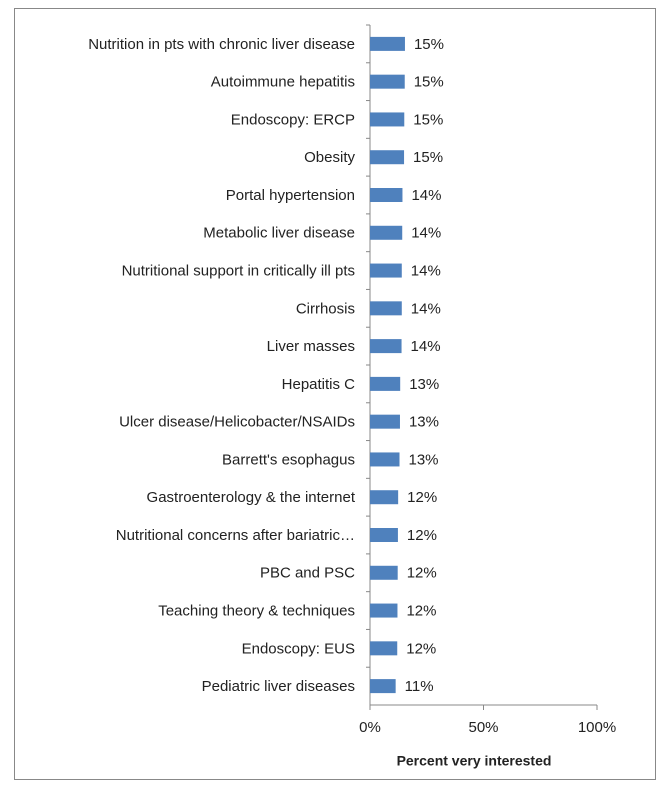 The width and height of the screenshot is (659, 788). I want to click on y-tick-label: Gastroenterology & the internet, so click(251, 497).